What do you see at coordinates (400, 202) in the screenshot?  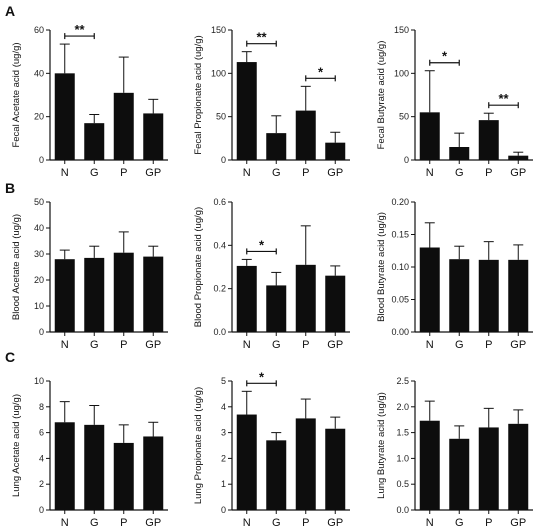 I see `y-tick-label: 0.20` at bounding box center [400, 202].